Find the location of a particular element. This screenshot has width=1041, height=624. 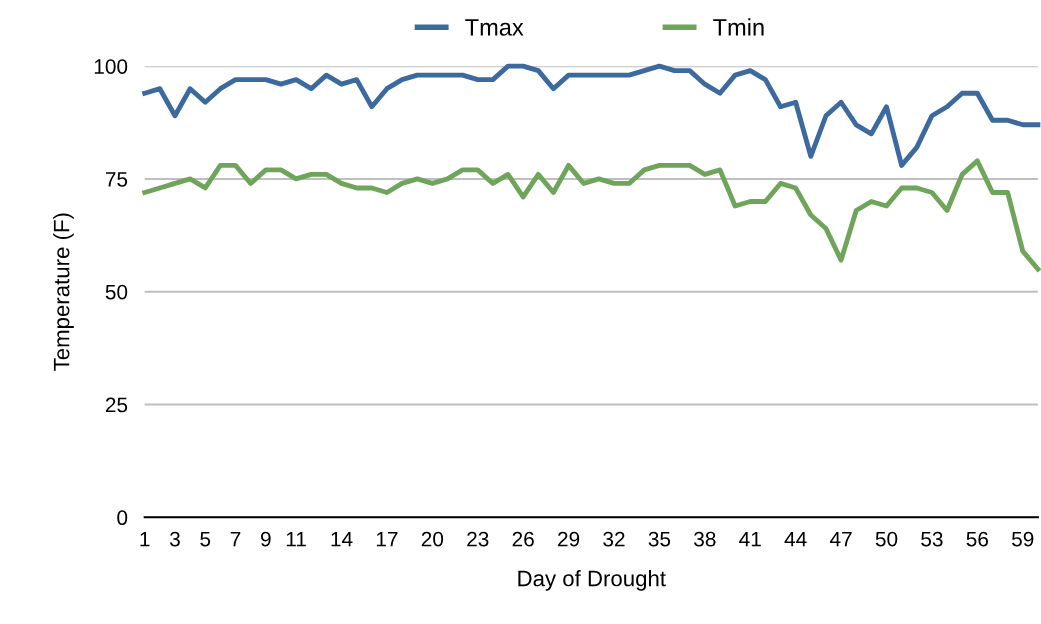

x-tick-label: 59 is located at coordinates (1022, 539).